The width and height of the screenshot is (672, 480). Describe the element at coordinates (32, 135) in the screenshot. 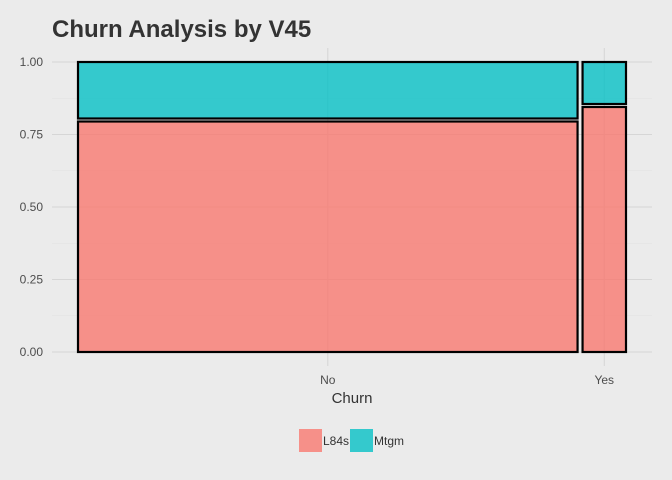

I see `y-tick-label: 0.75` at that location.